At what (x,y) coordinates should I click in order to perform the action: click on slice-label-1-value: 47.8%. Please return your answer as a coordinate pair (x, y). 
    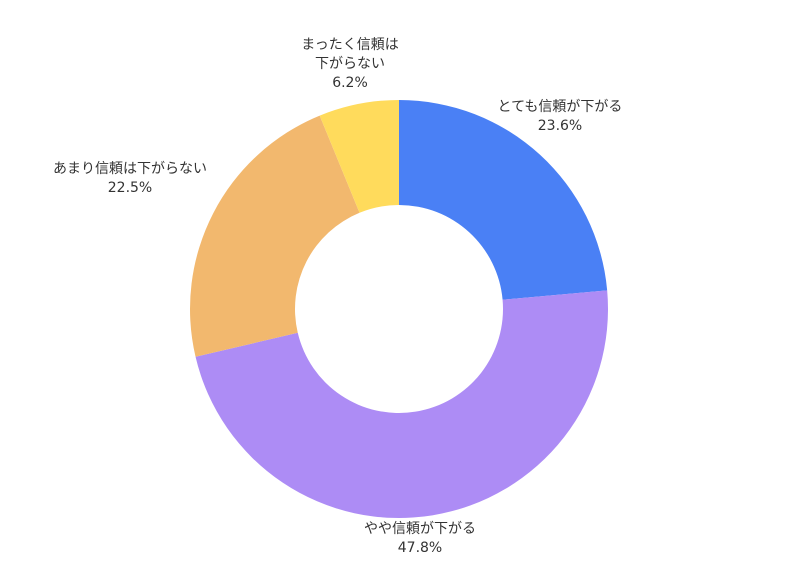
    Looking at the image, I should click on (420, 548).